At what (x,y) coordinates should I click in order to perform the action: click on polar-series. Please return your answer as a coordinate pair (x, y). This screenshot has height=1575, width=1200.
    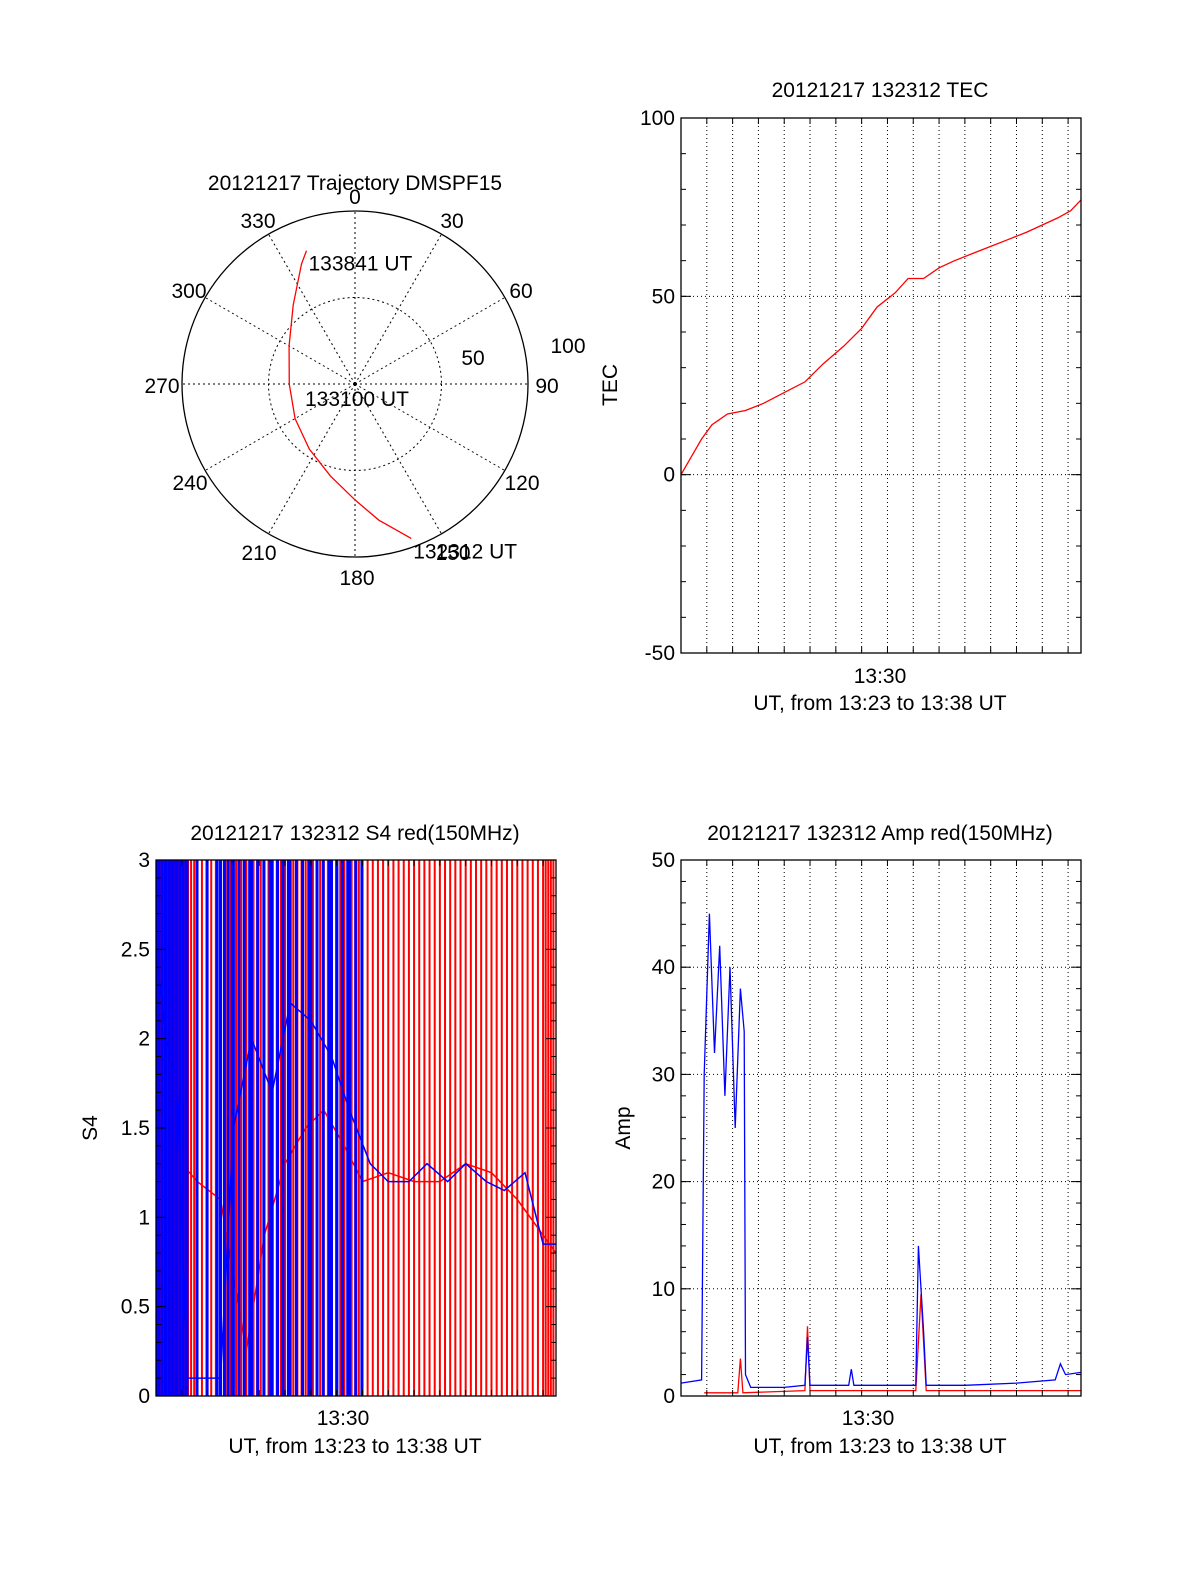
    Looking at the image, I should click on (350, 395).